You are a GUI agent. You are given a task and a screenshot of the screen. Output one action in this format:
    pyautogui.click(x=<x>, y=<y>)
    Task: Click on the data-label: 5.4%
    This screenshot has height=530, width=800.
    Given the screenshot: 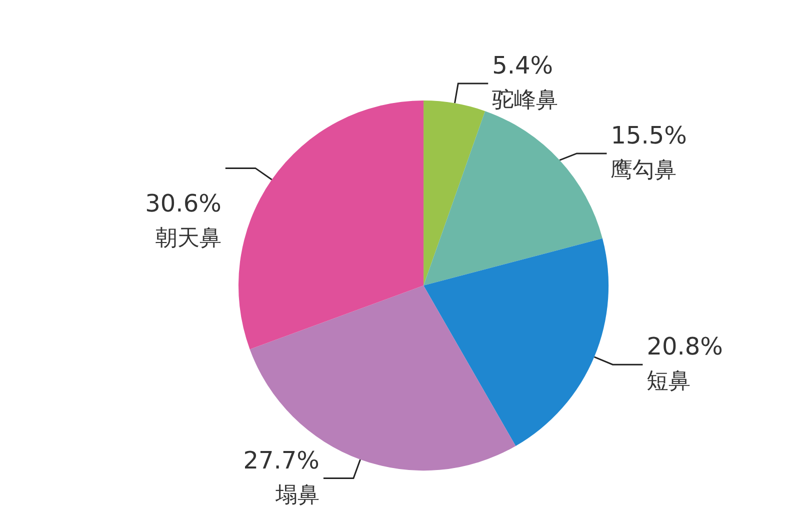 What is the action you would take?
    pyautogui.click(x=523, y=65)
    